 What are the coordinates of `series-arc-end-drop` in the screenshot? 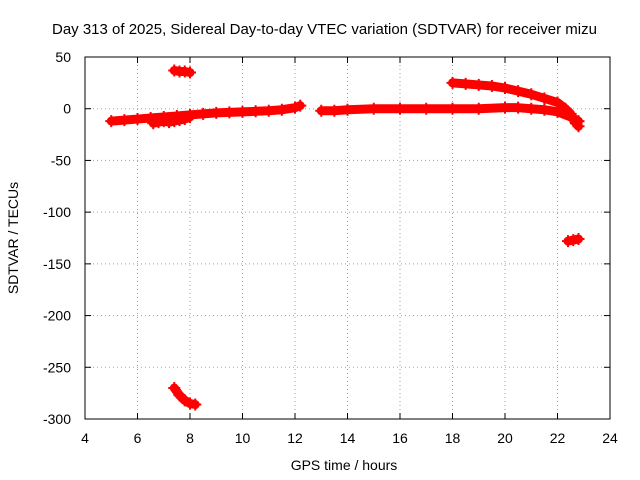 It's located at (576, 123).